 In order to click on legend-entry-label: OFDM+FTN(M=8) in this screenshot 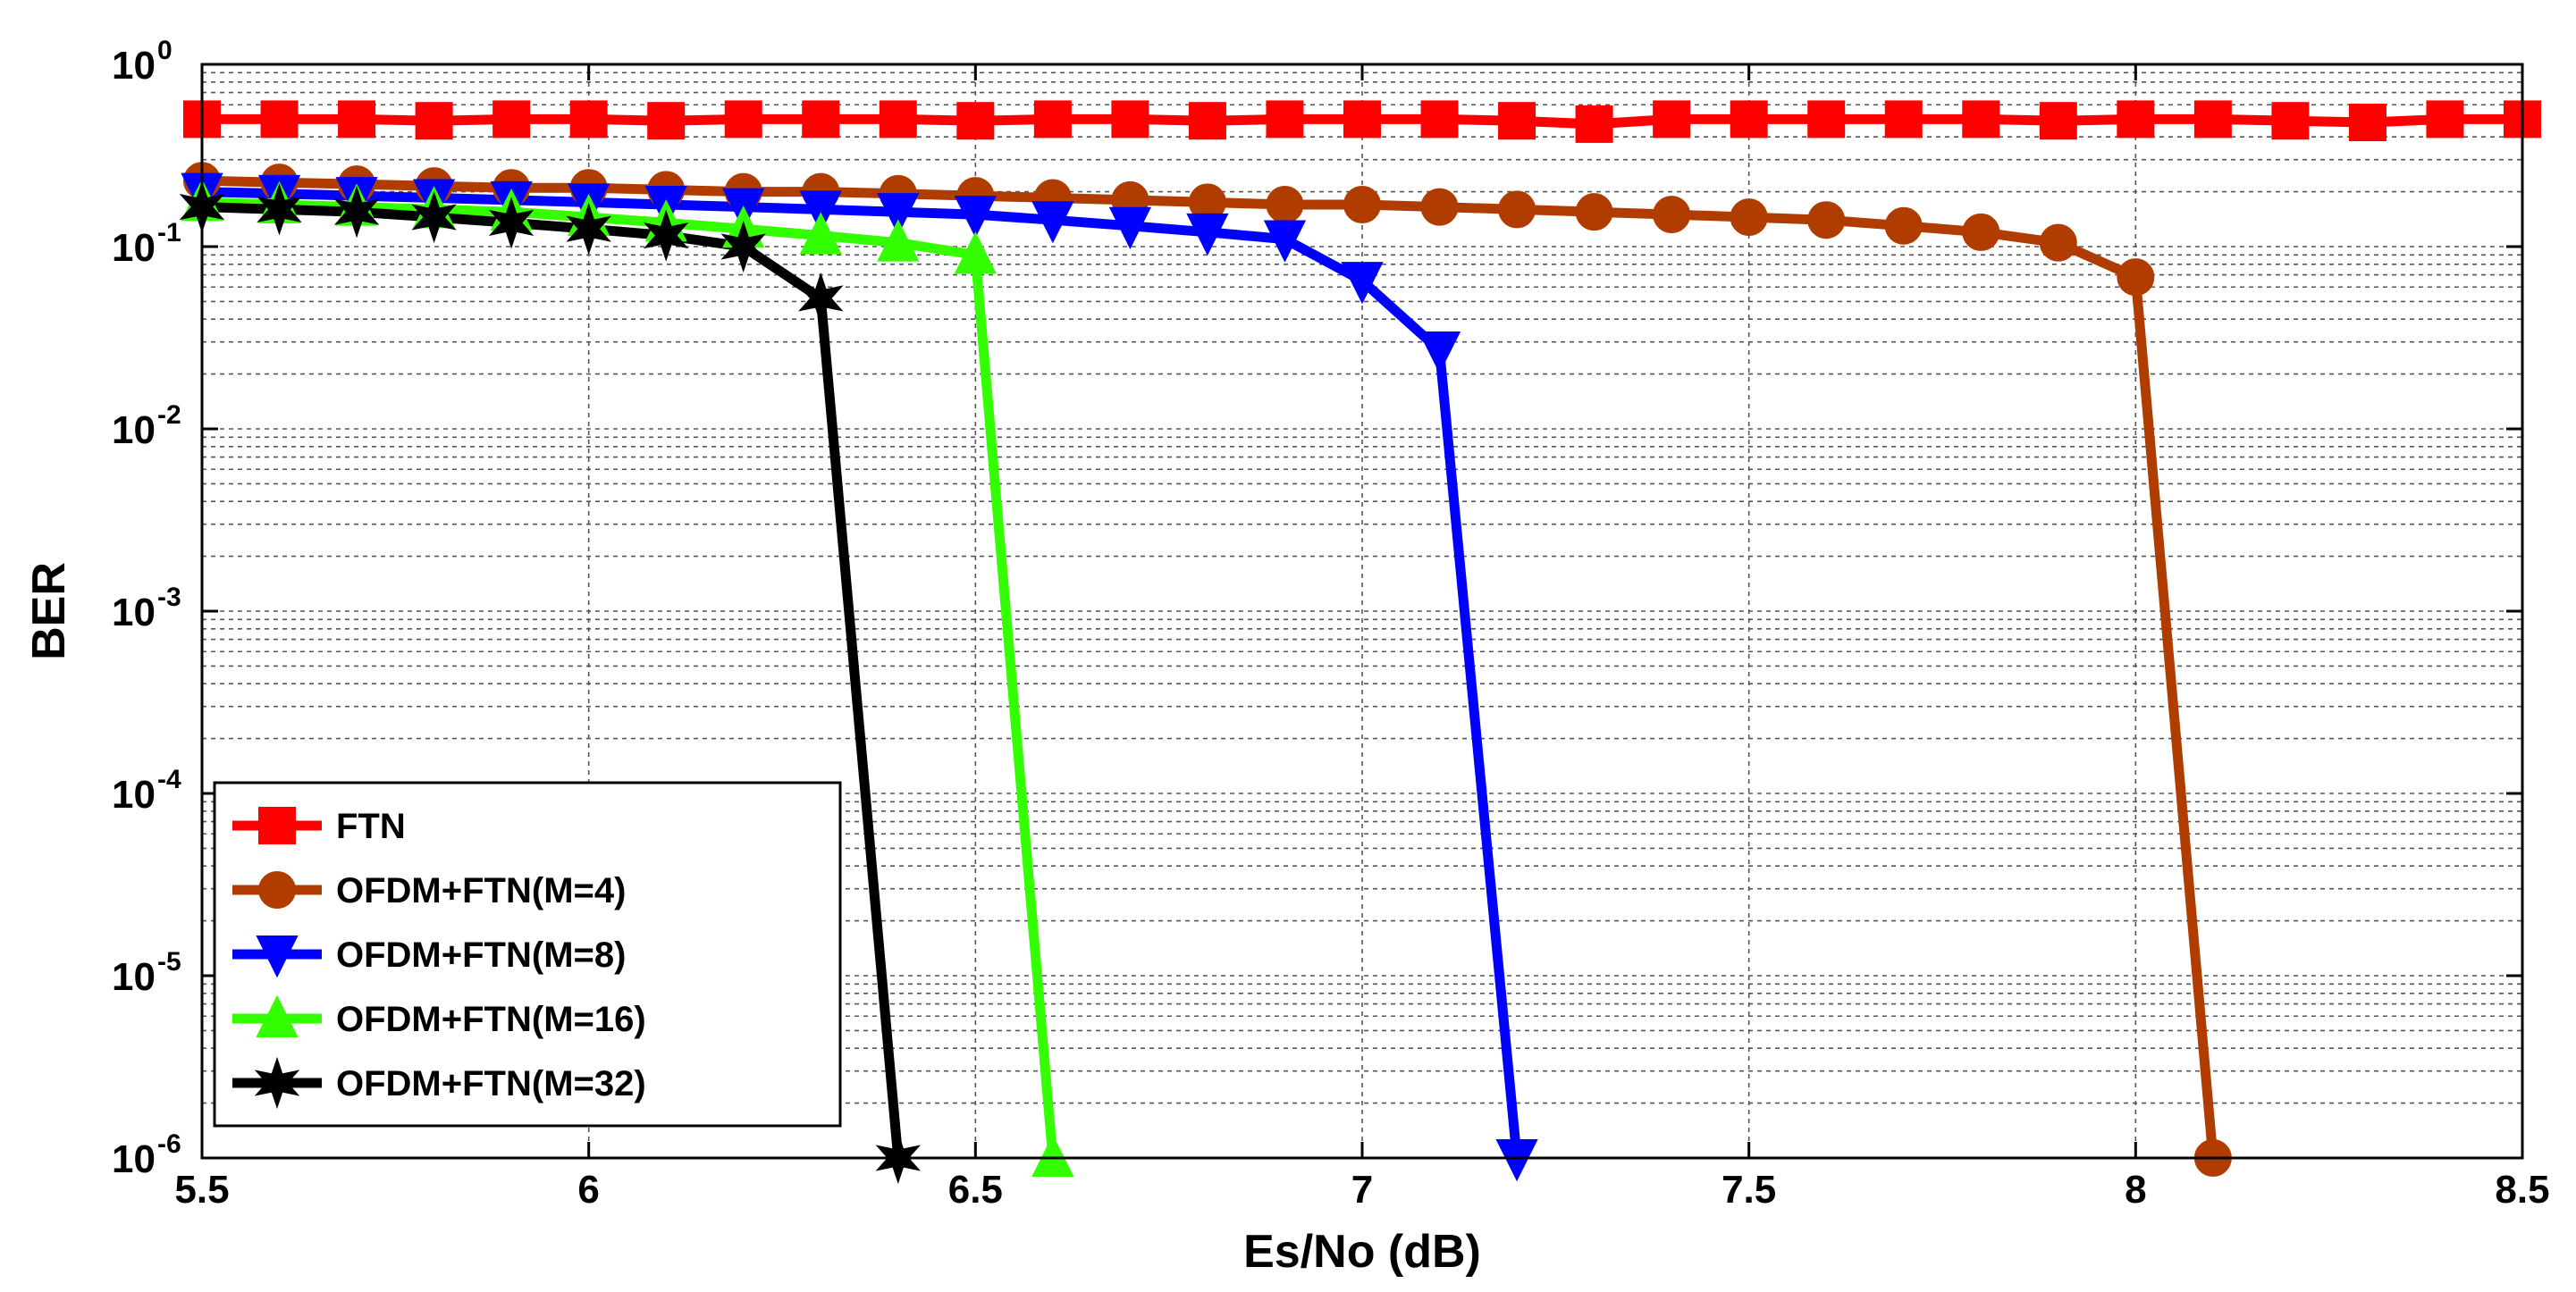, I will do `click(481, 955)`.